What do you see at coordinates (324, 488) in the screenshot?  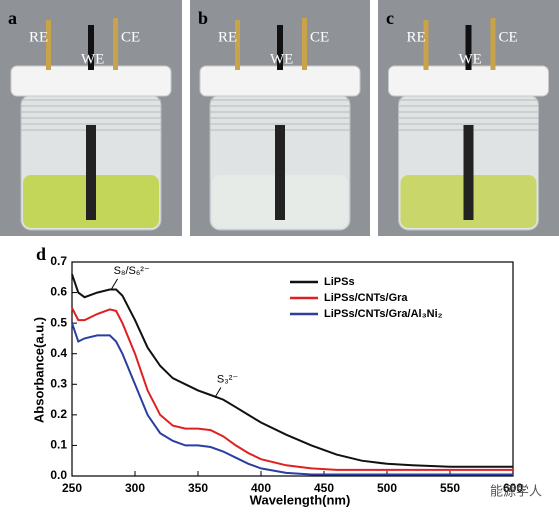 I see `x-tick-label: 450` at bounding box center [324, 488].